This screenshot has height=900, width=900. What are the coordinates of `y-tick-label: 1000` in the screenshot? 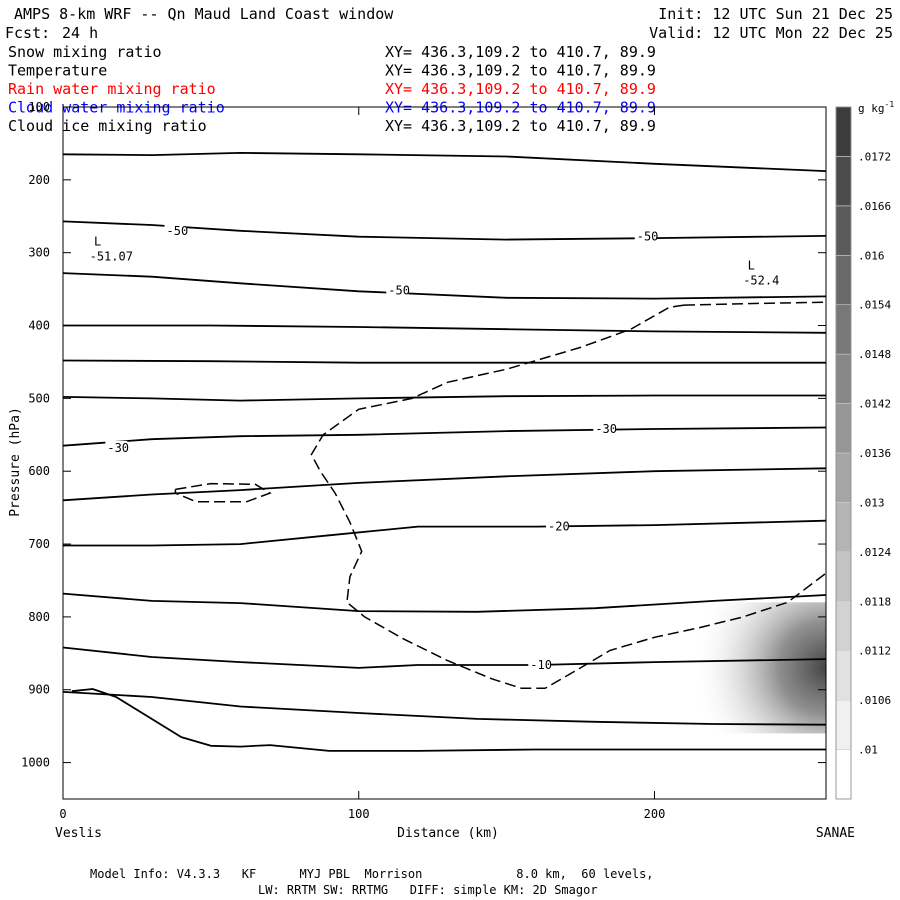 It's located at (35, 763).